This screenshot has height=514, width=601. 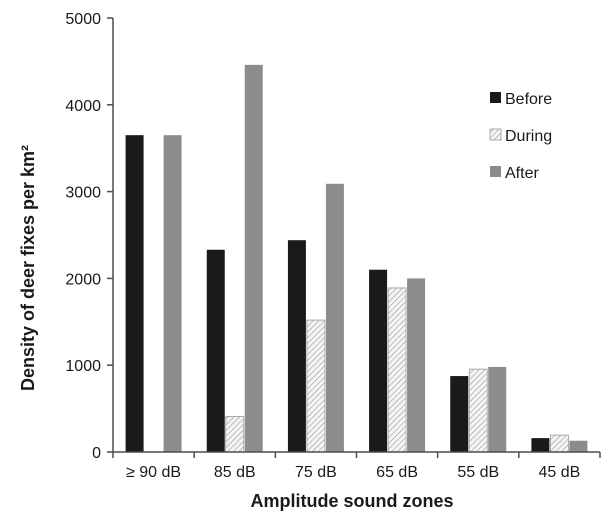 What do you see at coordinates (96, 453) in the screenshot?
I see `y-tick-label: 0` at bounding box center [96, 453].